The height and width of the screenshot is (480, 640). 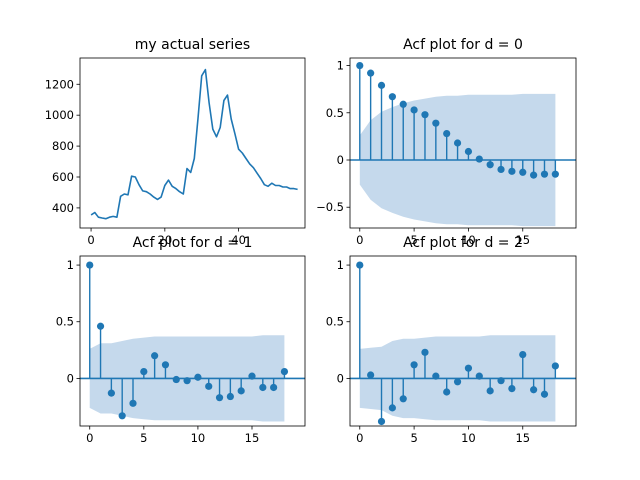 What do you see at coordinates (193, 243) in the screenshot?
I see `subplot-title: Acf plot for d = 1` at bounding box center [193, 243].